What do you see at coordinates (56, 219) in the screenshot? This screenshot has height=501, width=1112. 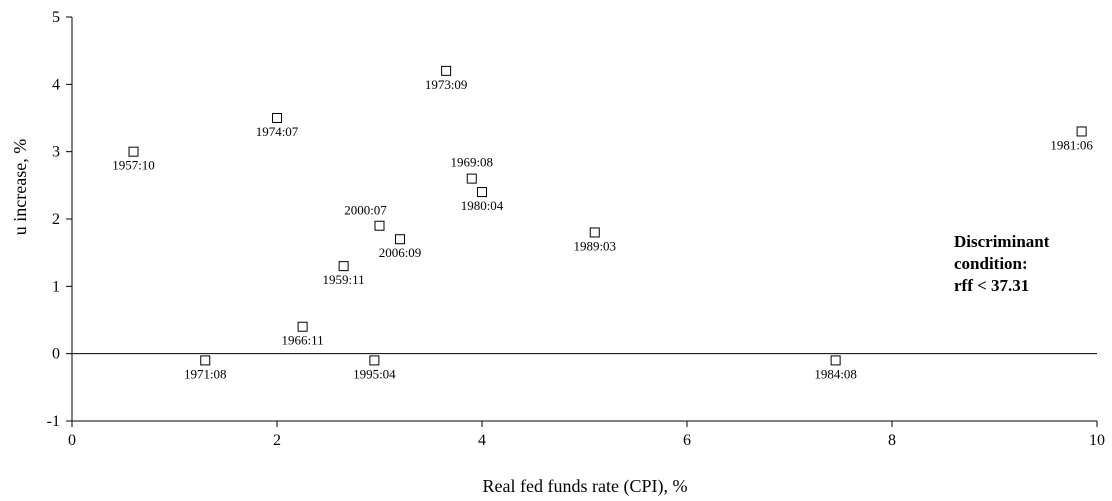 I see `y-tick-label: 2` at bounding box center [56, 219].